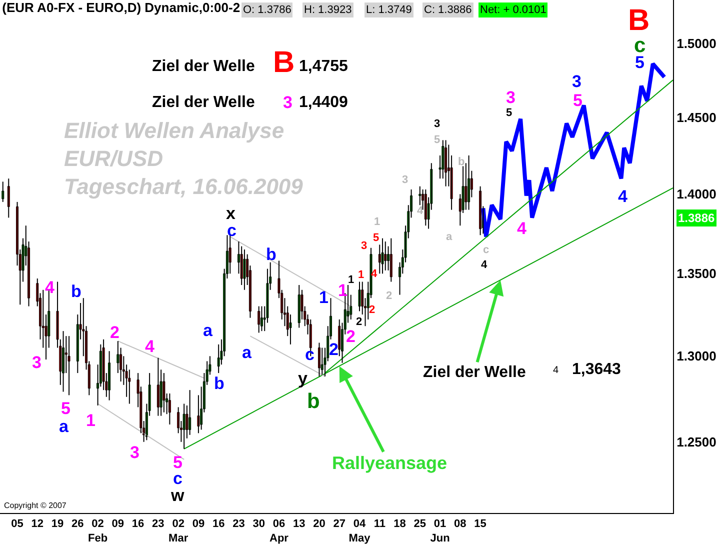  I want to click on y-tick-label: 1.4000, so click(696, 194).